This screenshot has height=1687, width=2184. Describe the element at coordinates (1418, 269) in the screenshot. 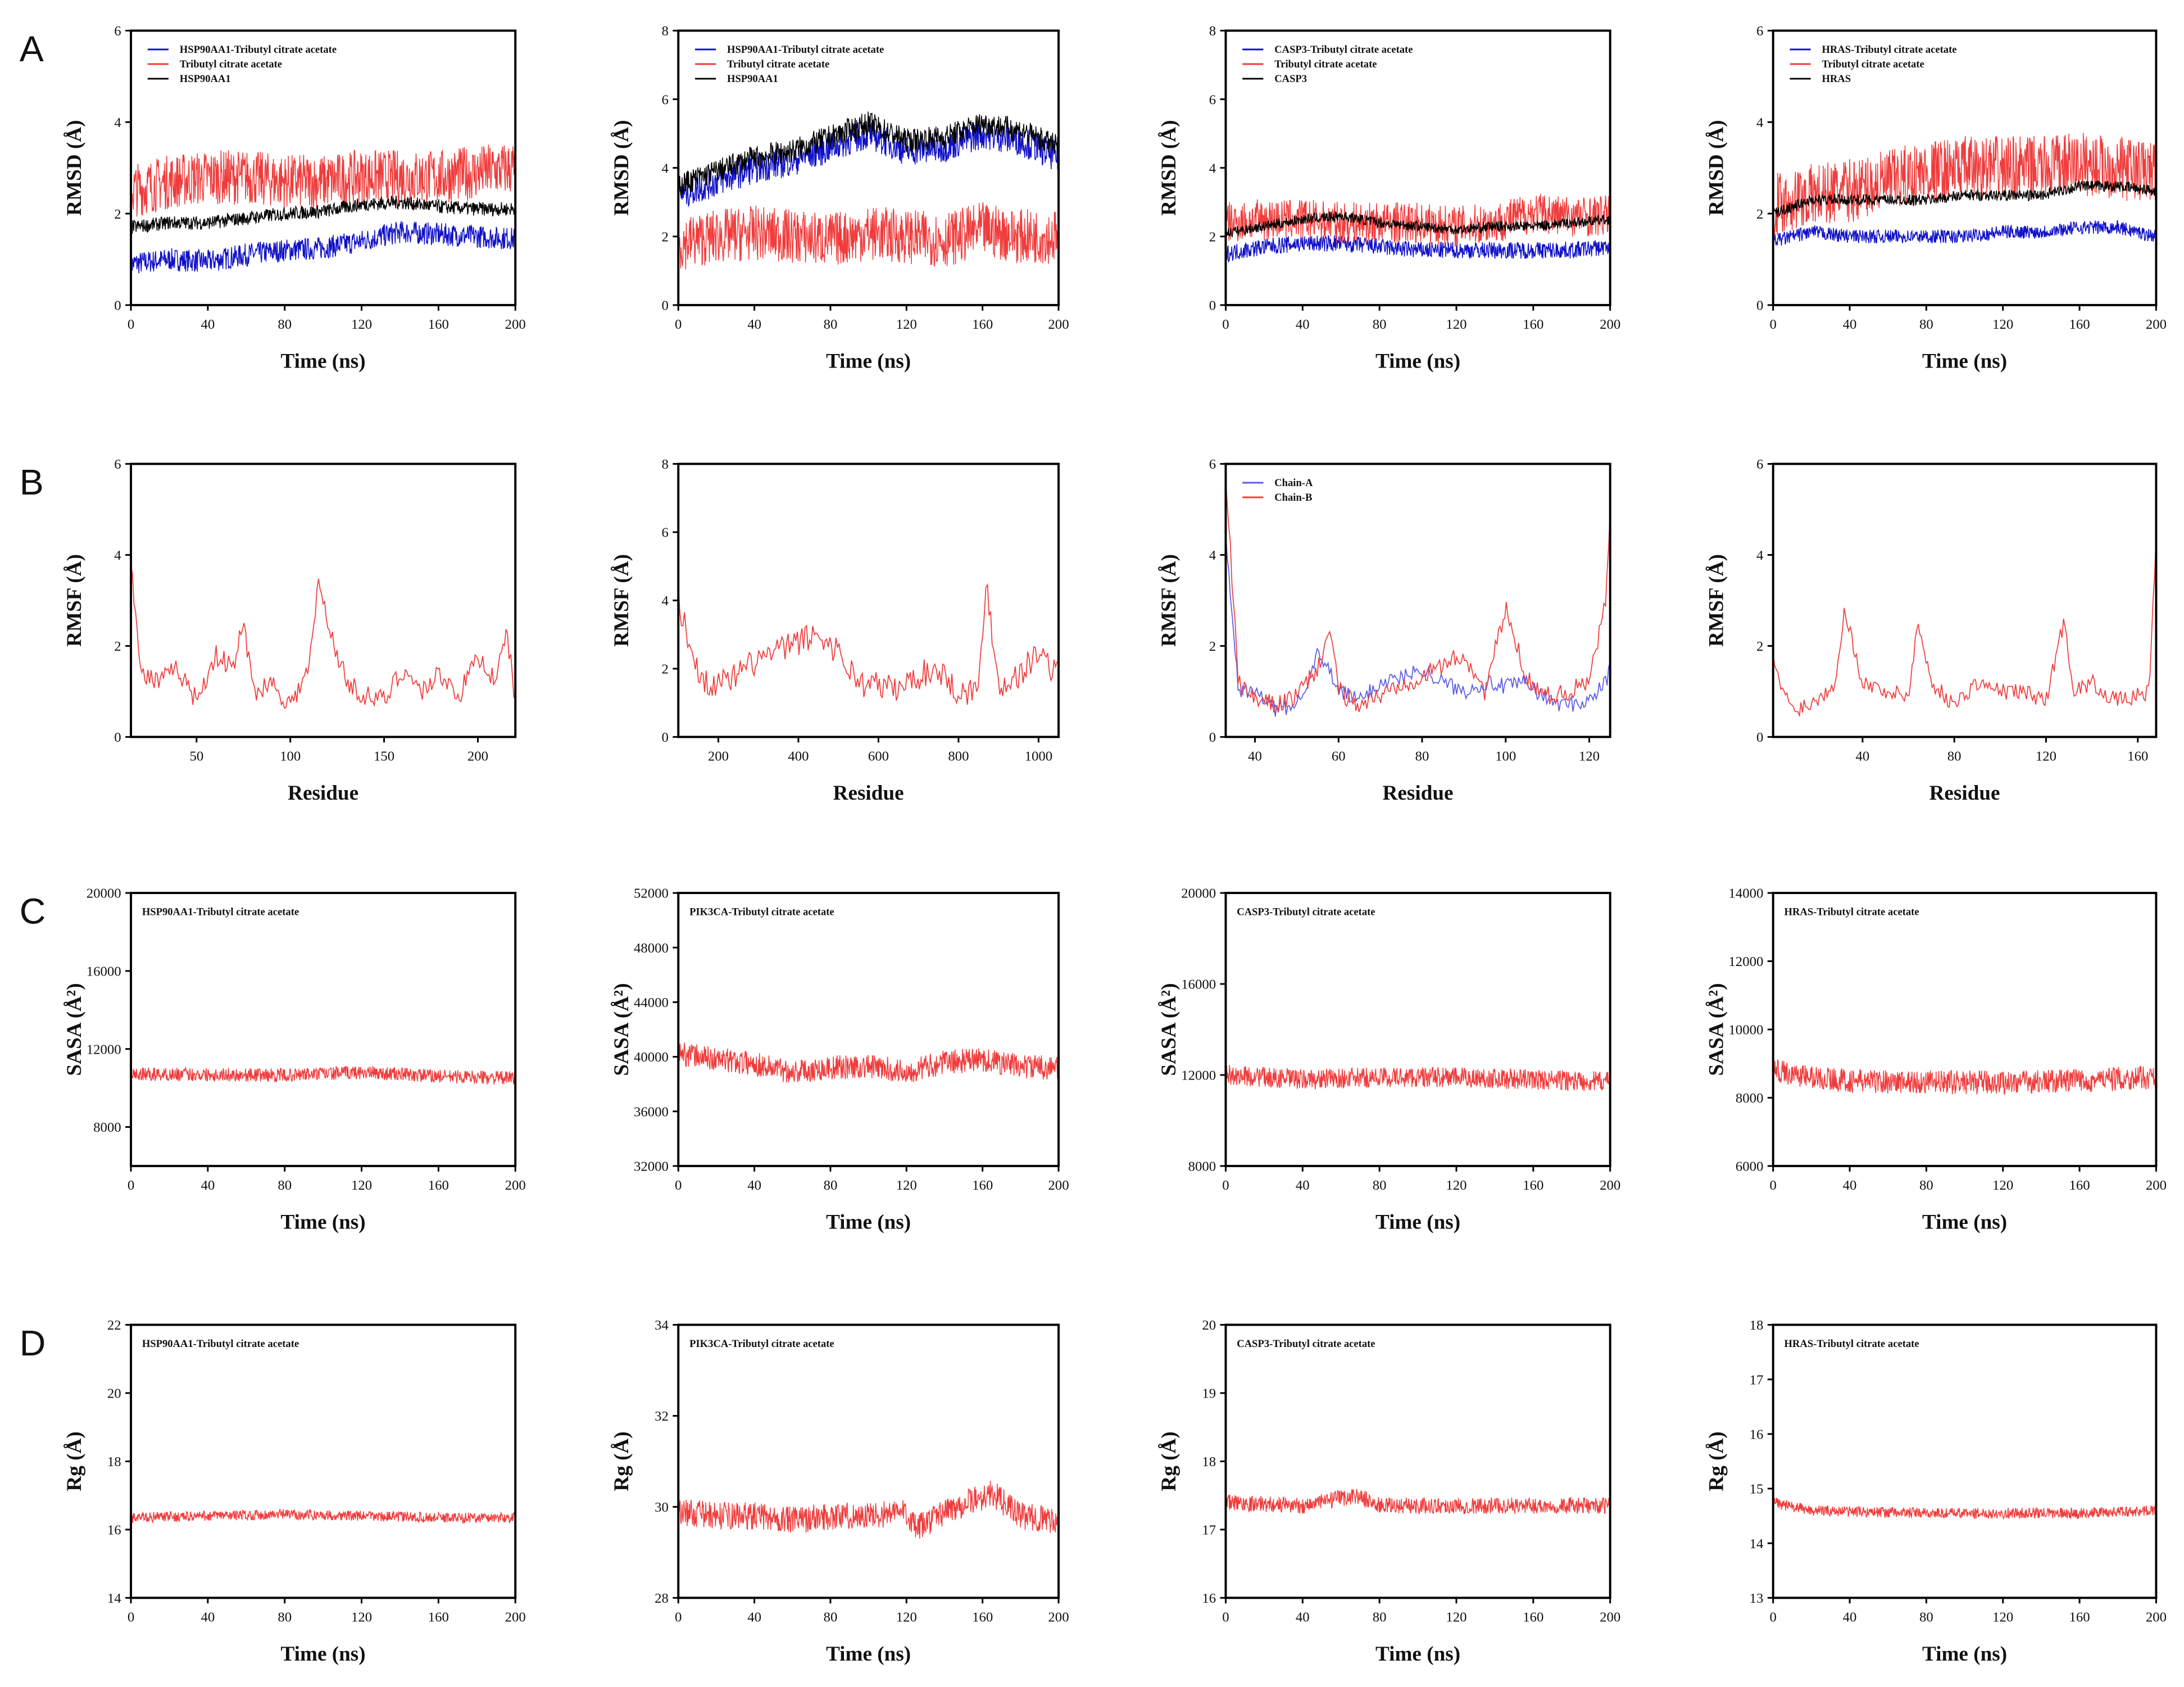

I see `series-line-casp3-tributyl-citrate-acetate` at that location.